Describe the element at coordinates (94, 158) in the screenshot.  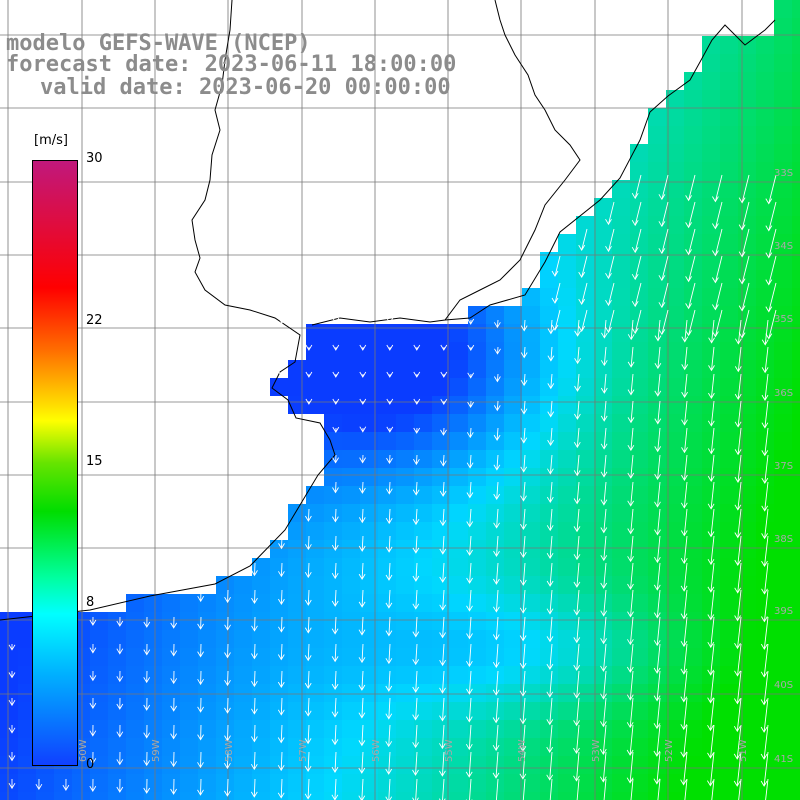
I see `colorbar-tick: 30` at that location.